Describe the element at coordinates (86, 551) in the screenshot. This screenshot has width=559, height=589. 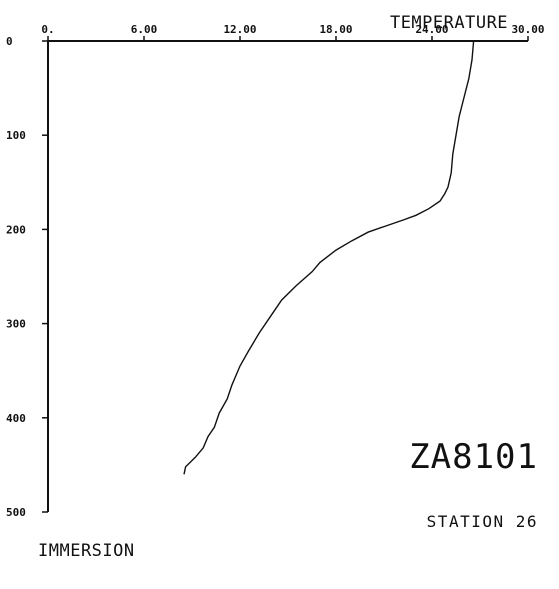
I see `y-axis-title: IMMERSION` at that location.